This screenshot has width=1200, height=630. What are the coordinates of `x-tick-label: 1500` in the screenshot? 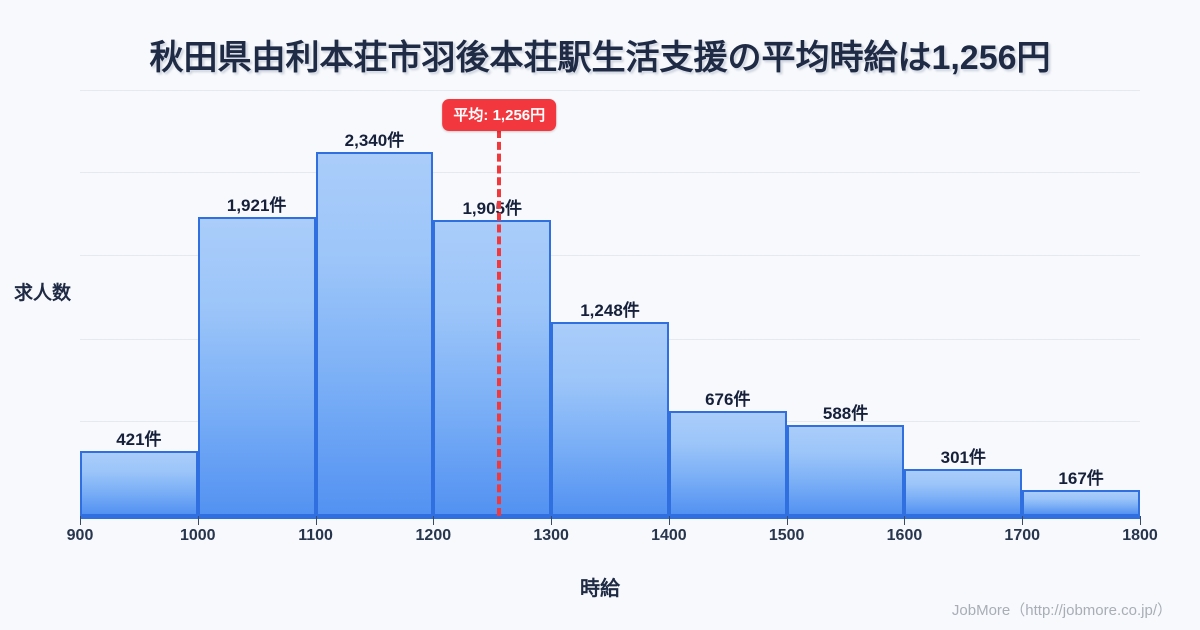 It's located at (786, 535).